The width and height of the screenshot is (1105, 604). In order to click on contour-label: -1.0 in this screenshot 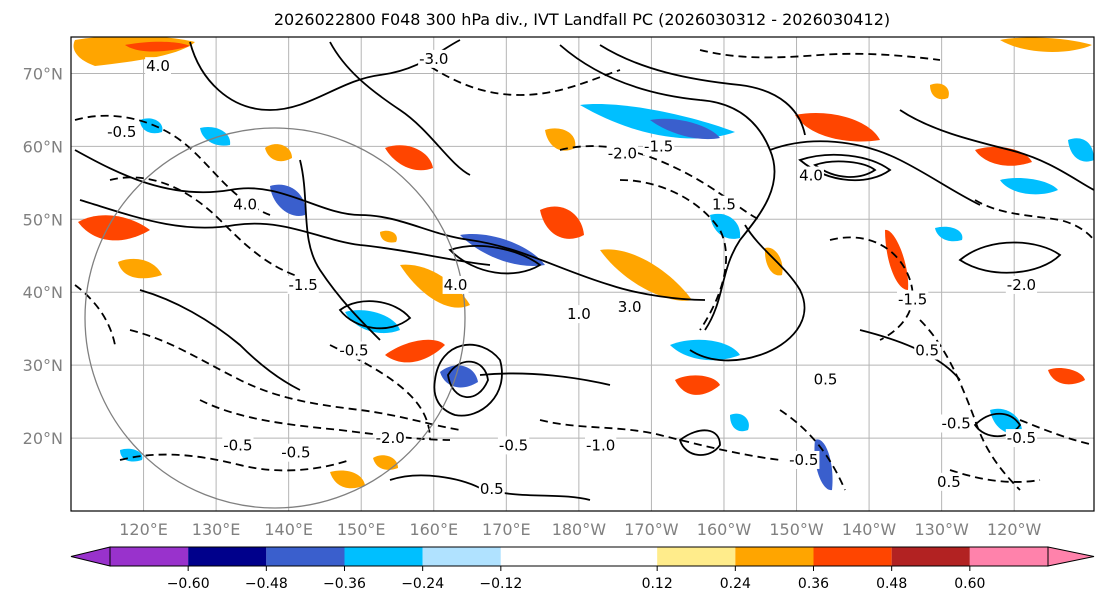, I will do `click(600, 445)`.